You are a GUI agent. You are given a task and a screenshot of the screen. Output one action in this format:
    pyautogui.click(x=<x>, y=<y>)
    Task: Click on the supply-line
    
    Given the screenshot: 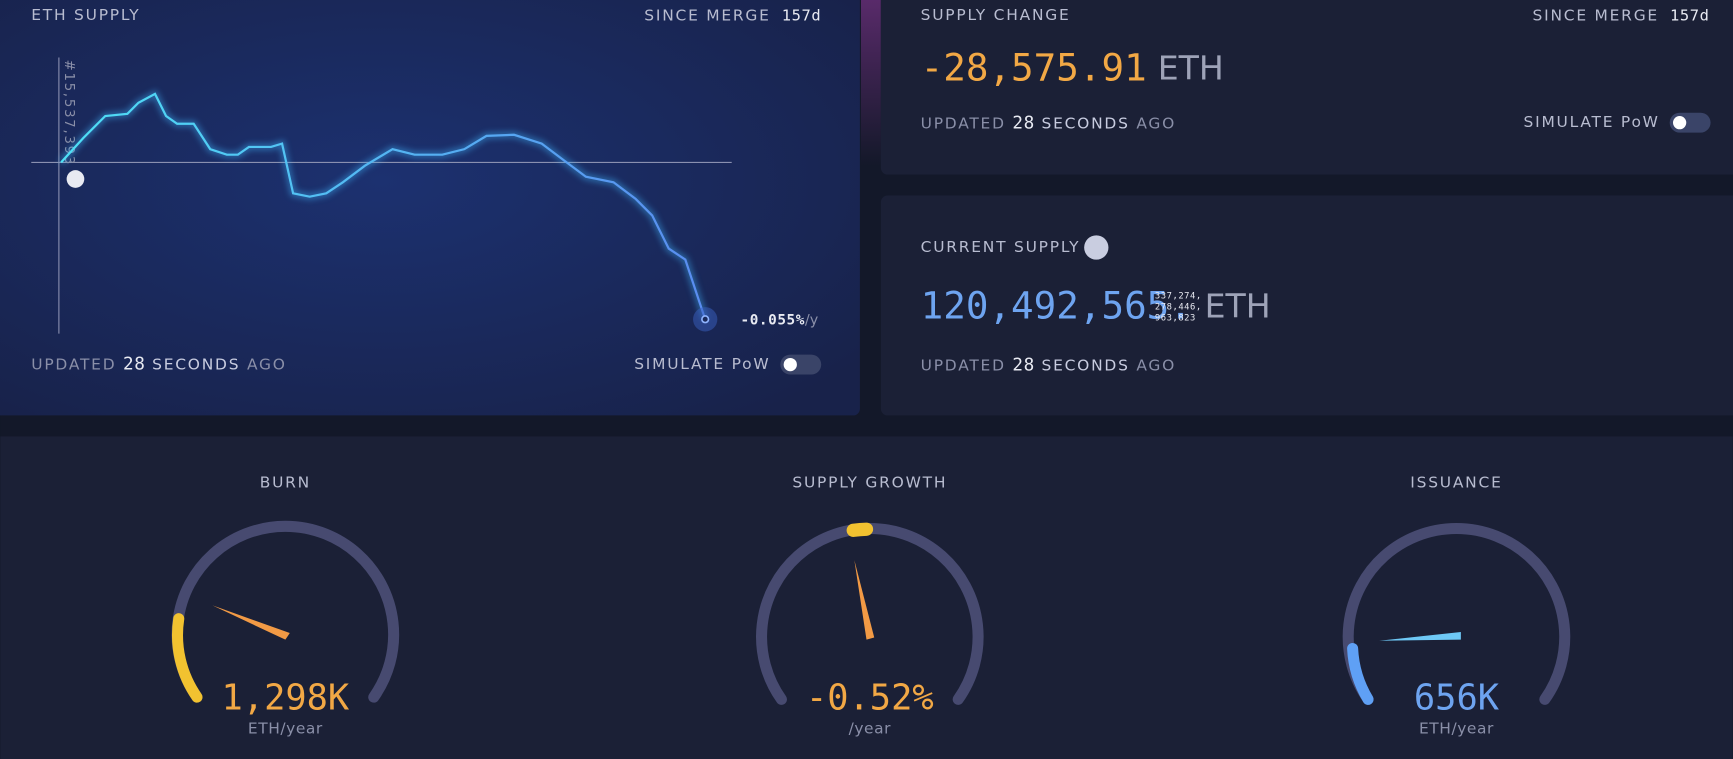 What is the action you would take?
    pyautogui.click(x=383, y=206)
    